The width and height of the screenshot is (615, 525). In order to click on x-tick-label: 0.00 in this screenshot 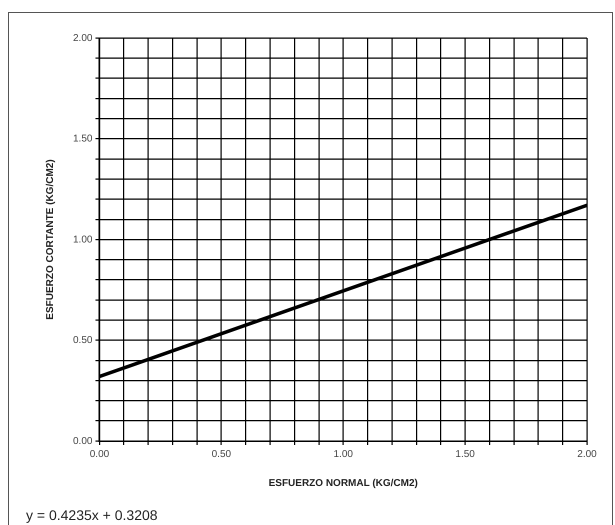, I will do `click(100, 454)`.